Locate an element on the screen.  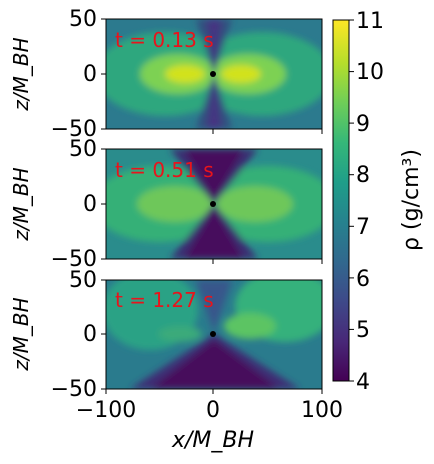
panel-3-heatmap is located at coordinates (214, 334).